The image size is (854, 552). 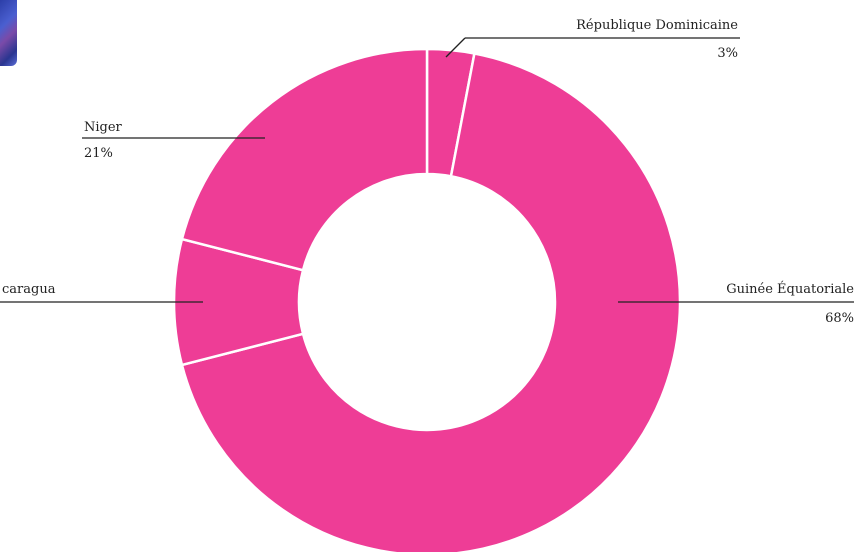 I want to click on image-thumbnail-icon, so click(x=8, y=33).